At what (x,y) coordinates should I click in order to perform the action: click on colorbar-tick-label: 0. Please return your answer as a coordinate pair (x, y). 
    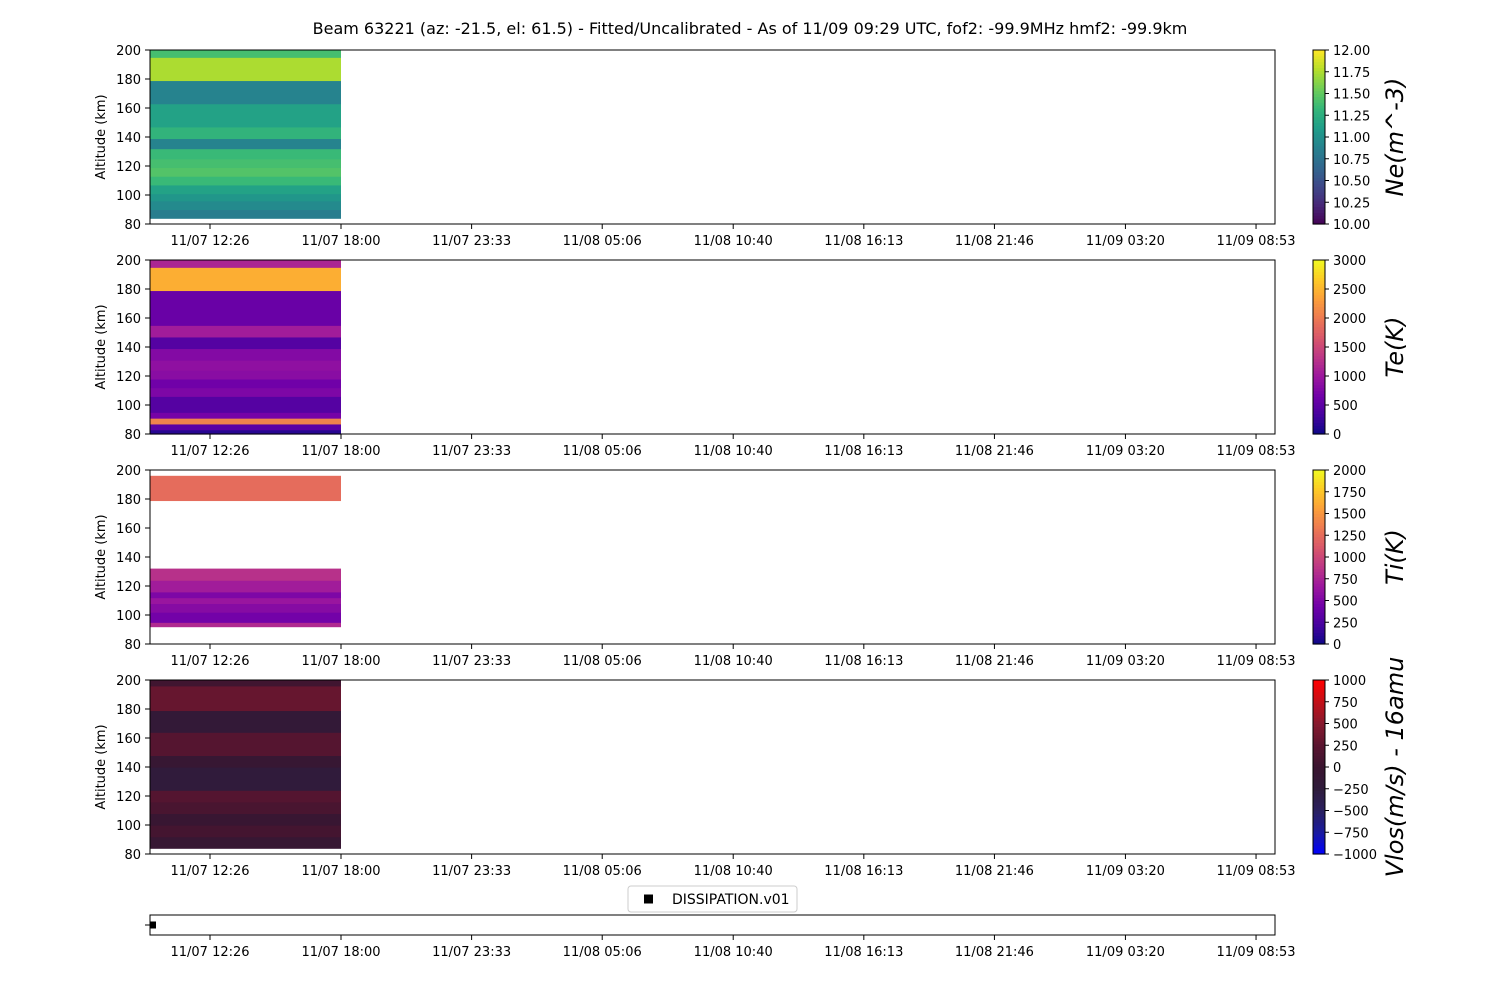
    Looking at the image, I should click on (1337, 768).